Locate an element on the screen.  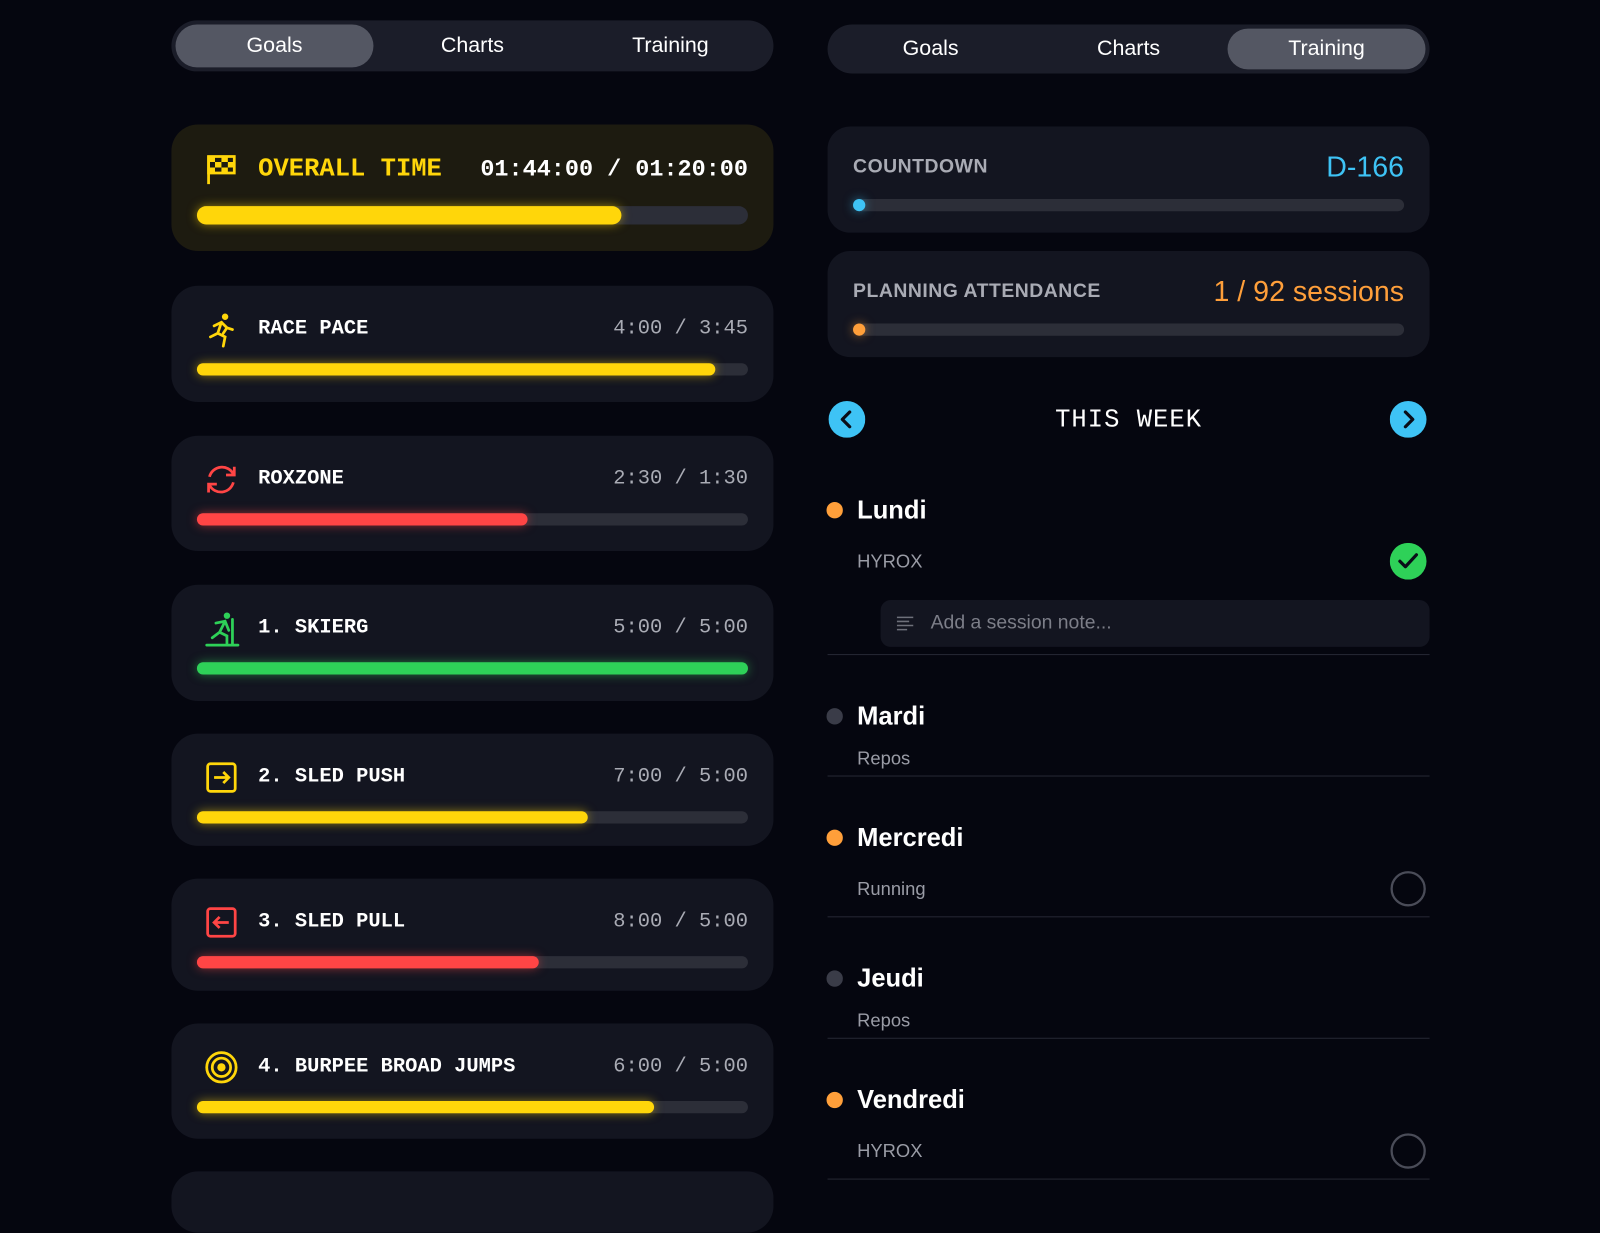
note-icon is located at coordinates (905, 623).